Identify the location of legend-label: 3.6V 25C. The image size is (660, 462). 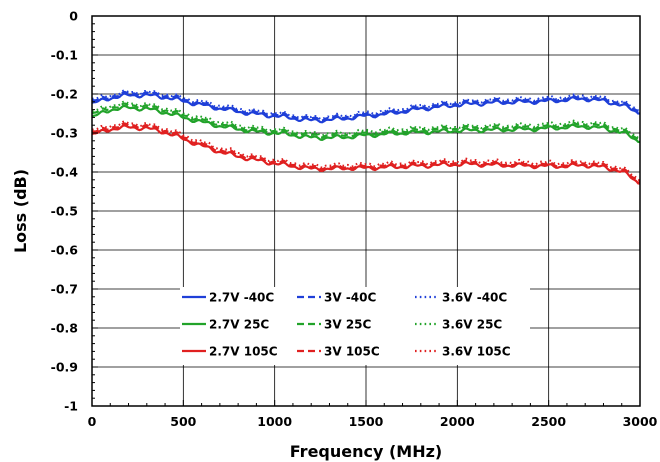
(472, 325).